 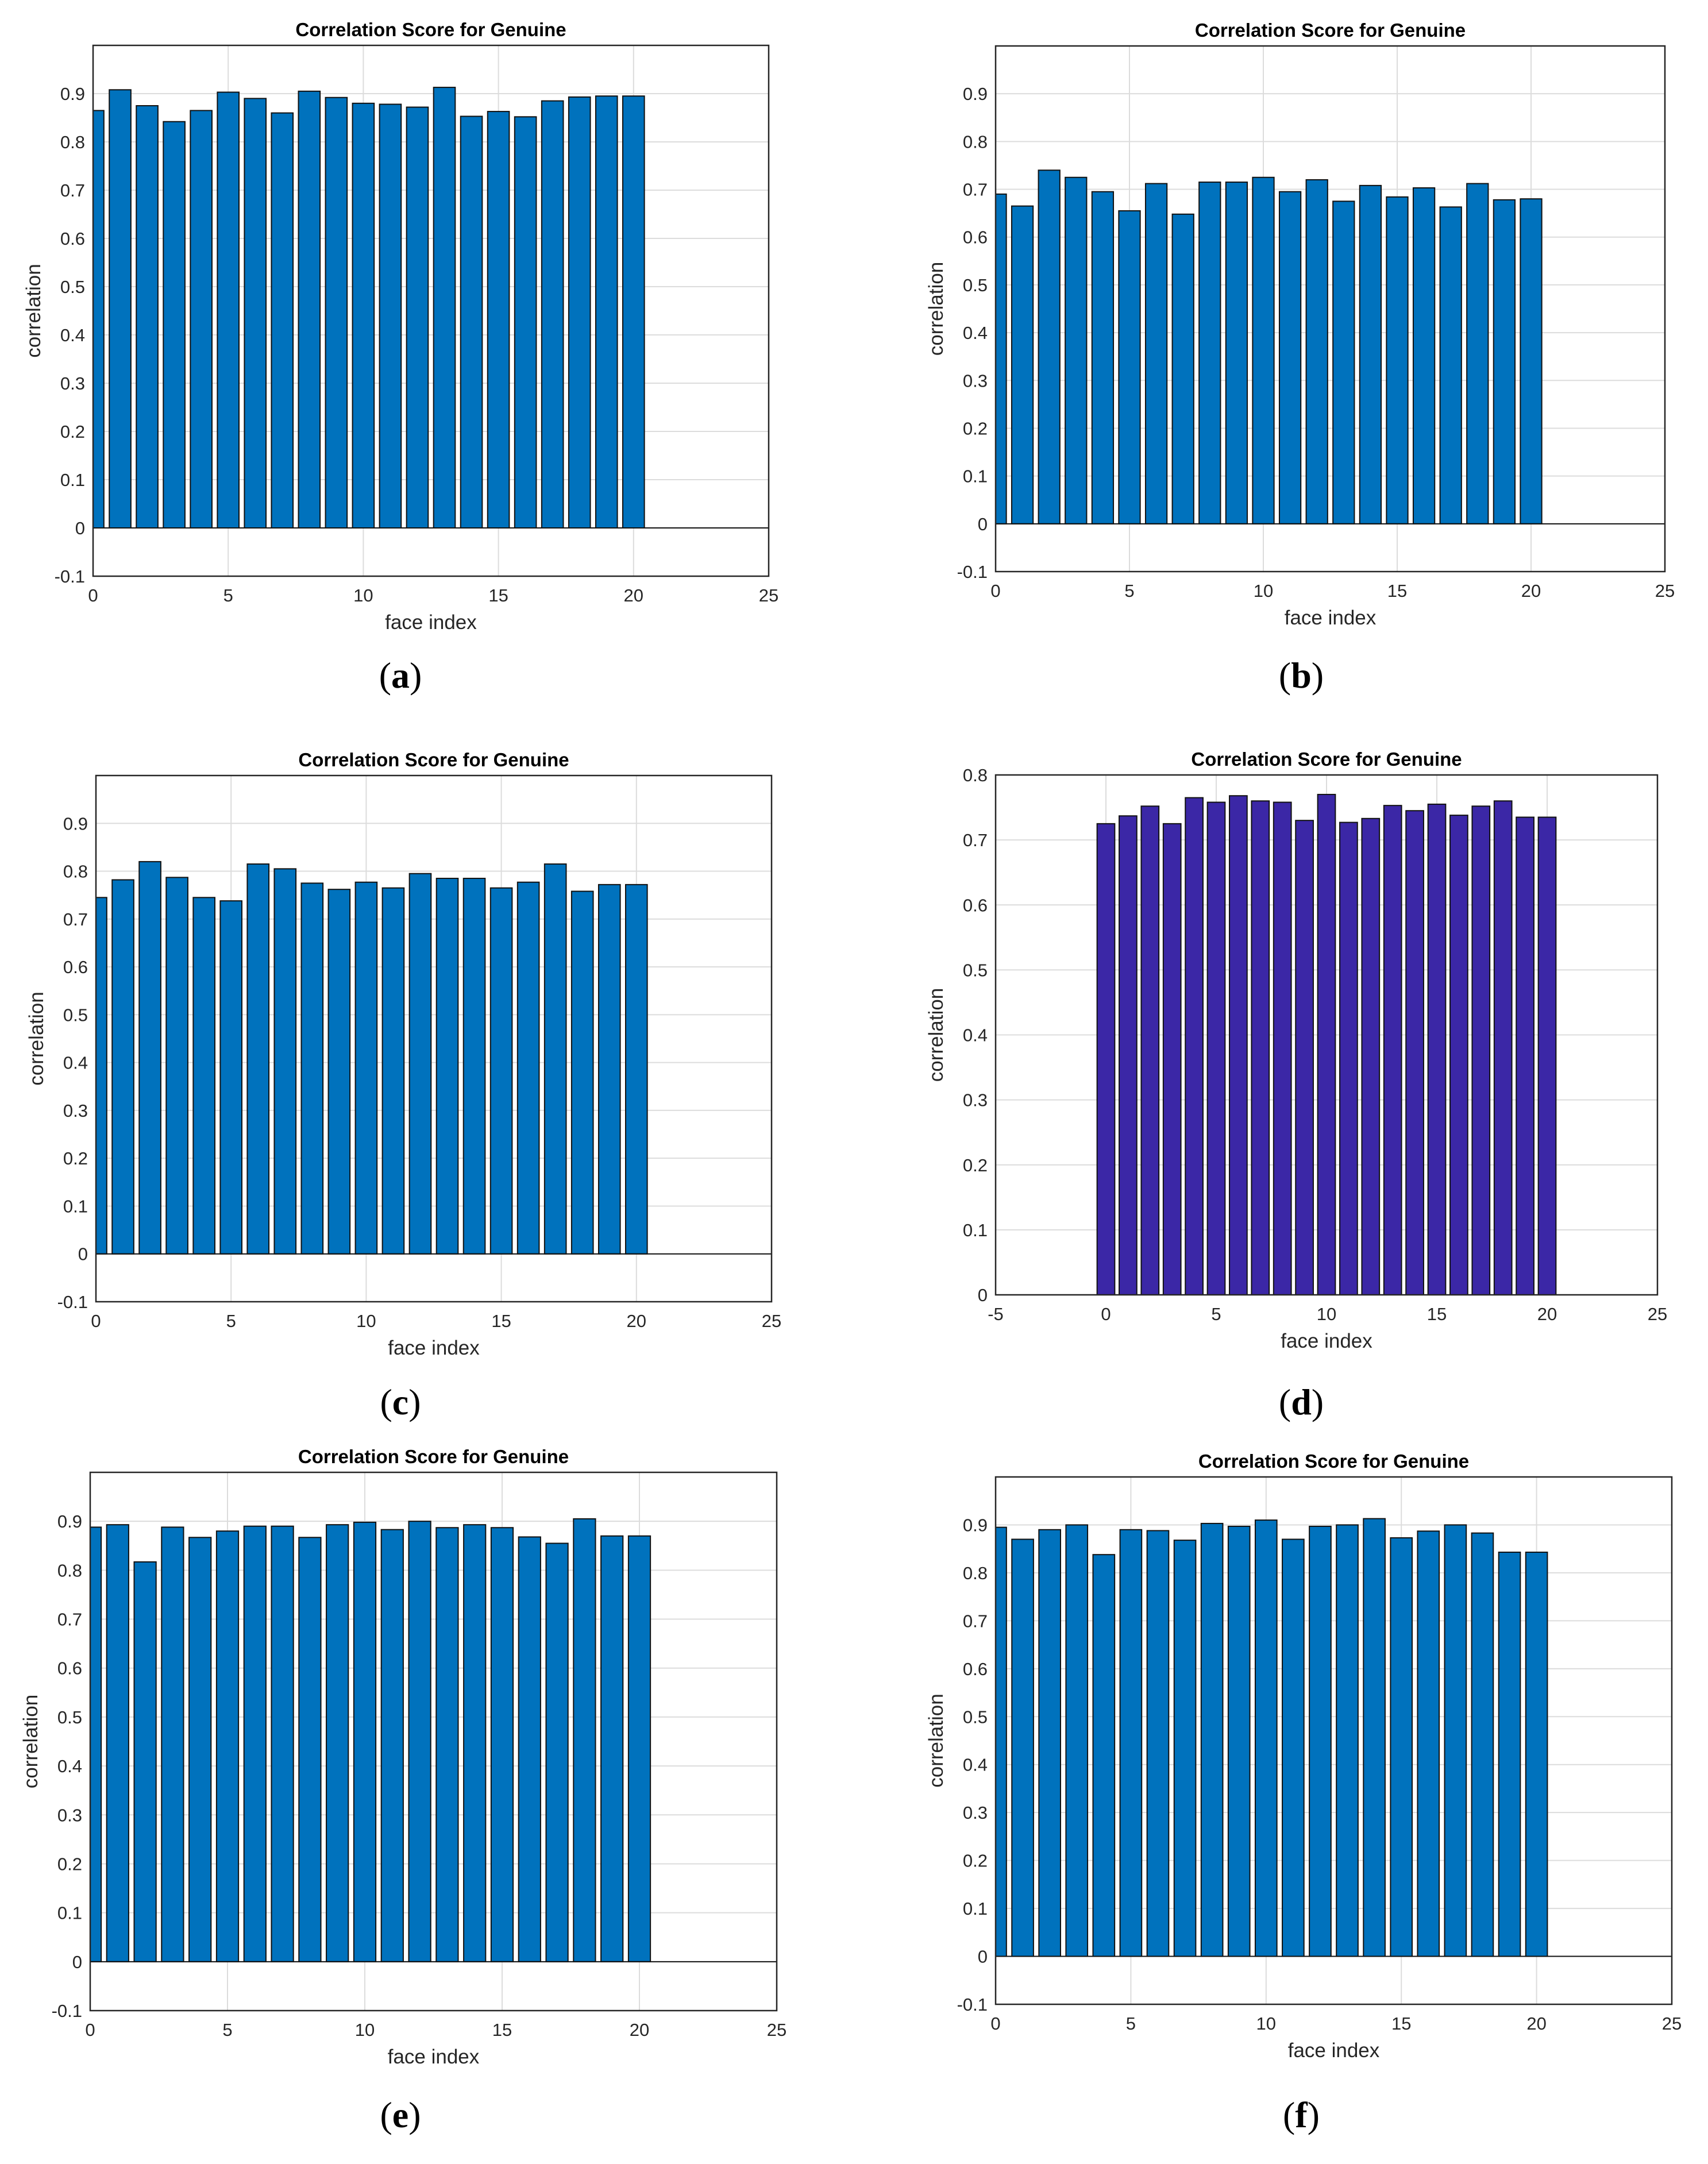 I want to click on panel-caption: (b), so click(x=1301, y=675).